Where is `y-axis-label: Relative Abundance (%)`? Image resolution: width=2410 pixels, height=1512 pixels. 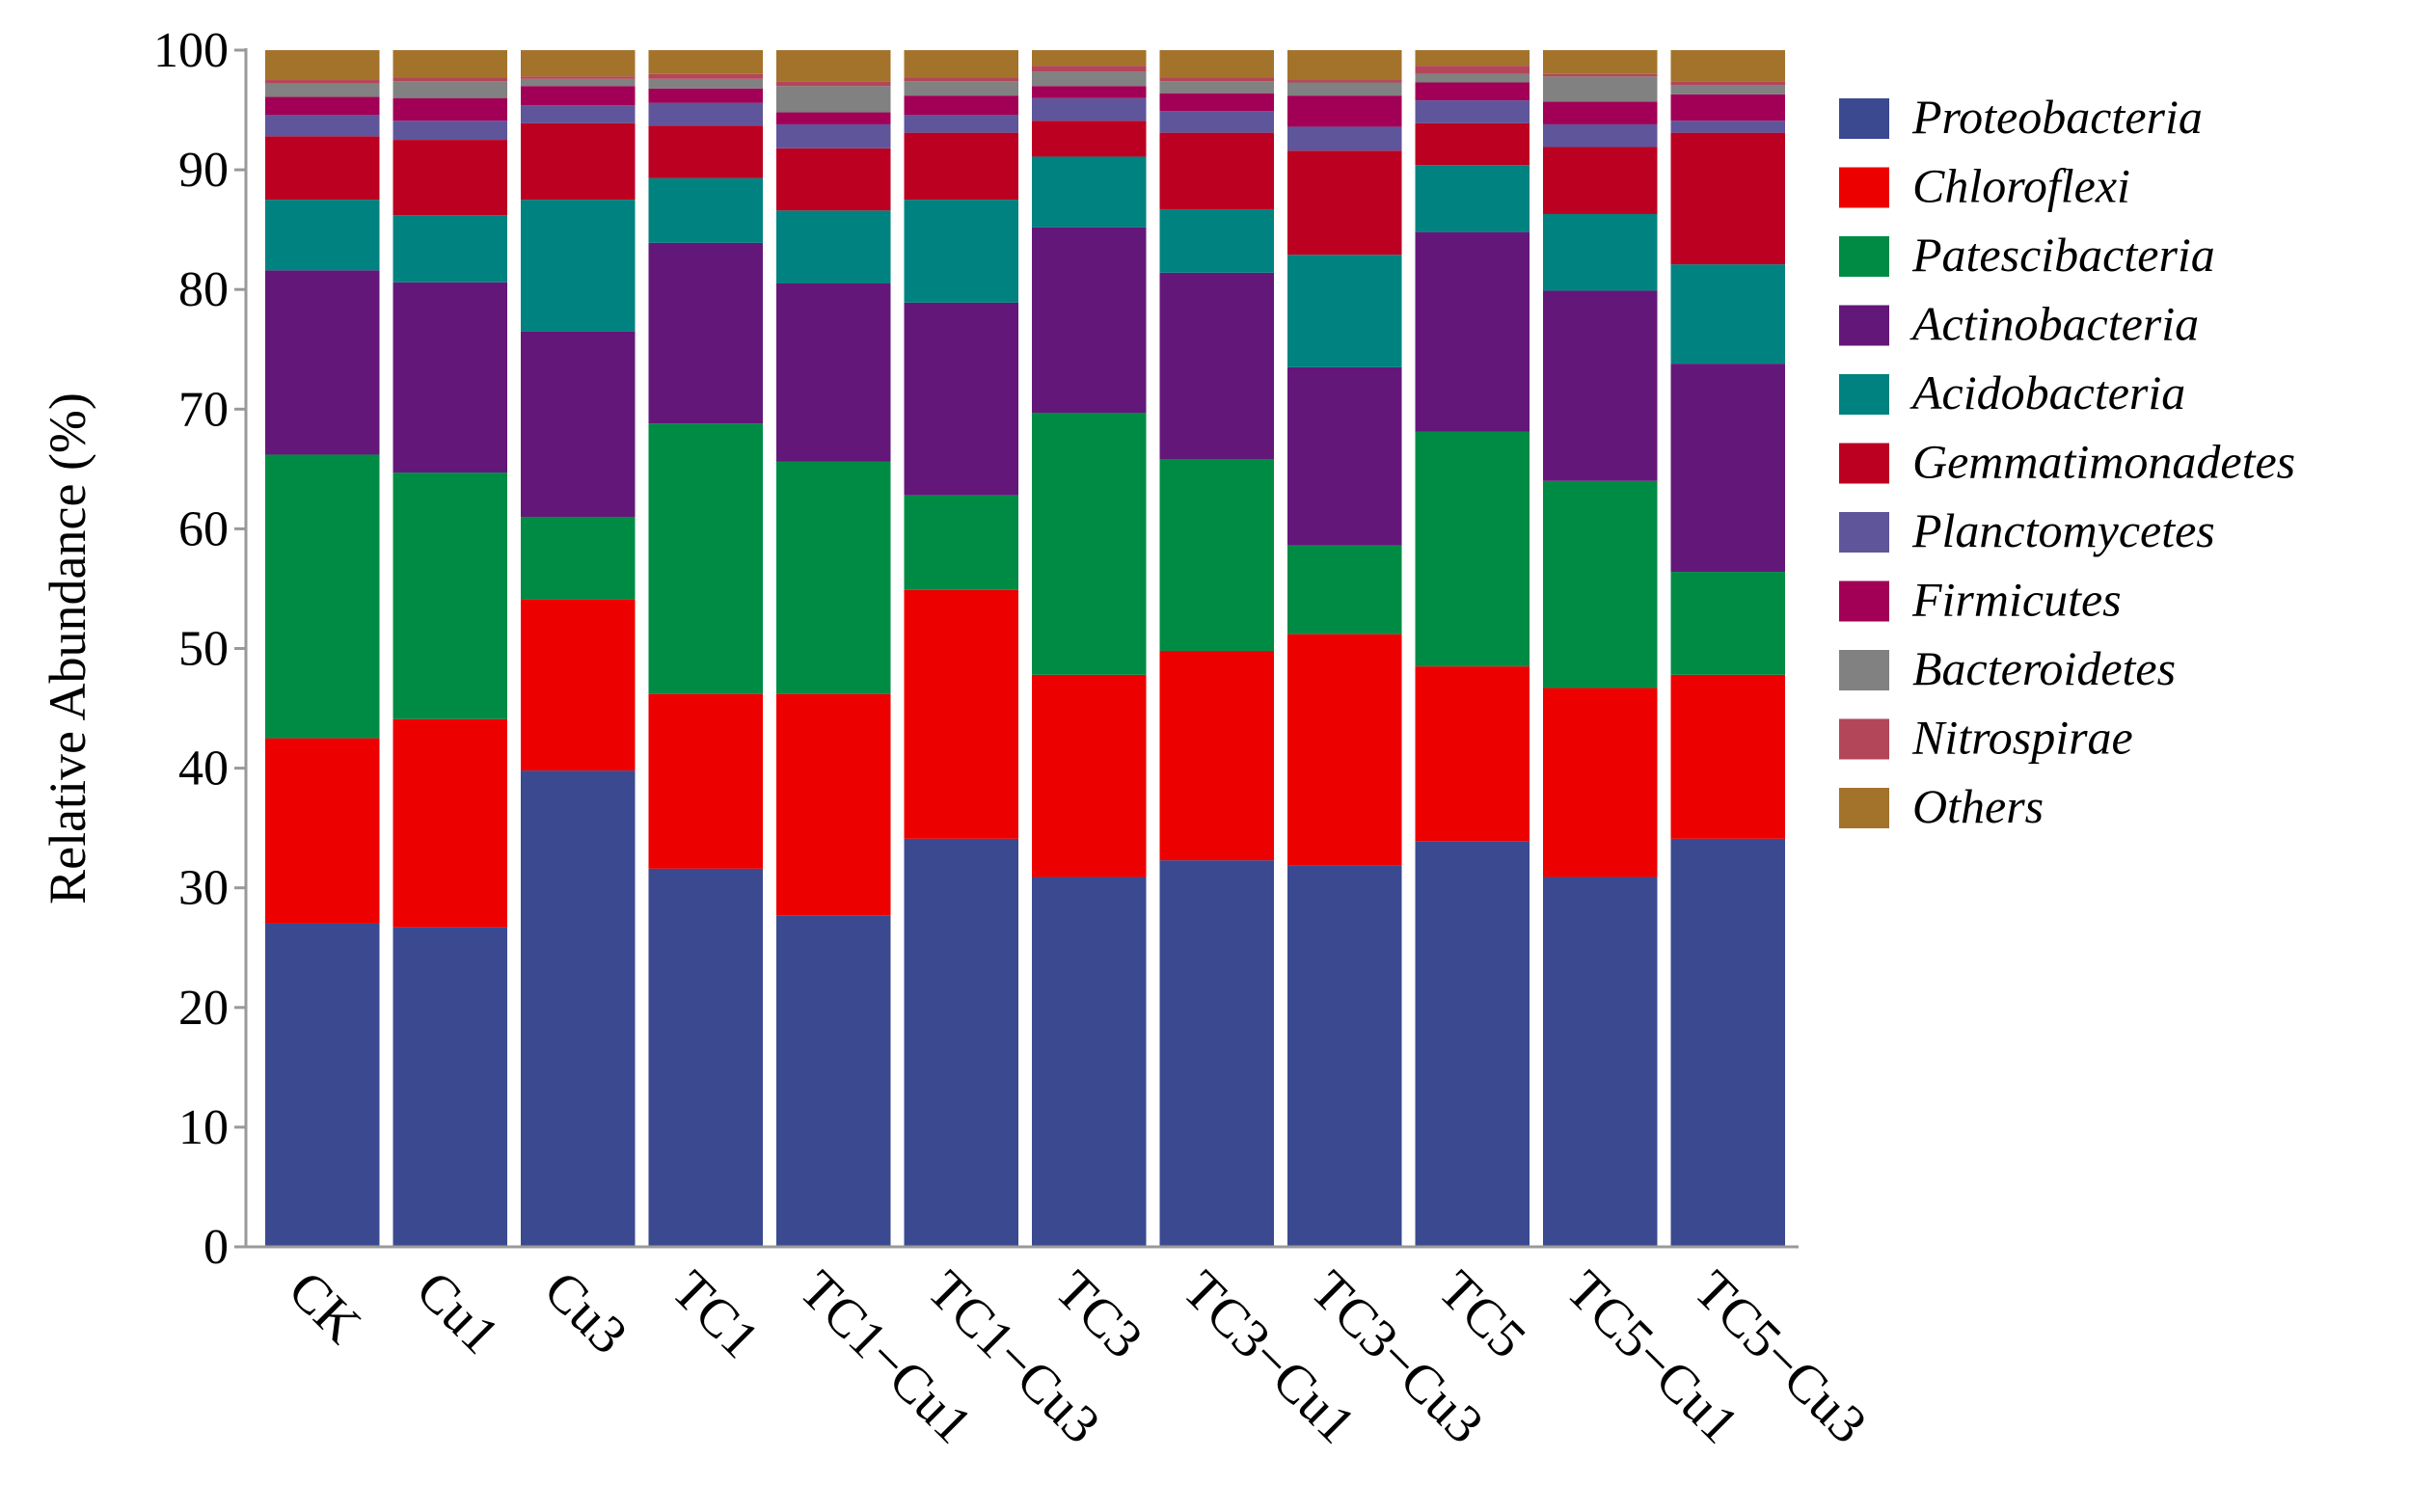 y-axis-label: Relative Abundance (%) is located at coordinates (68, 648).